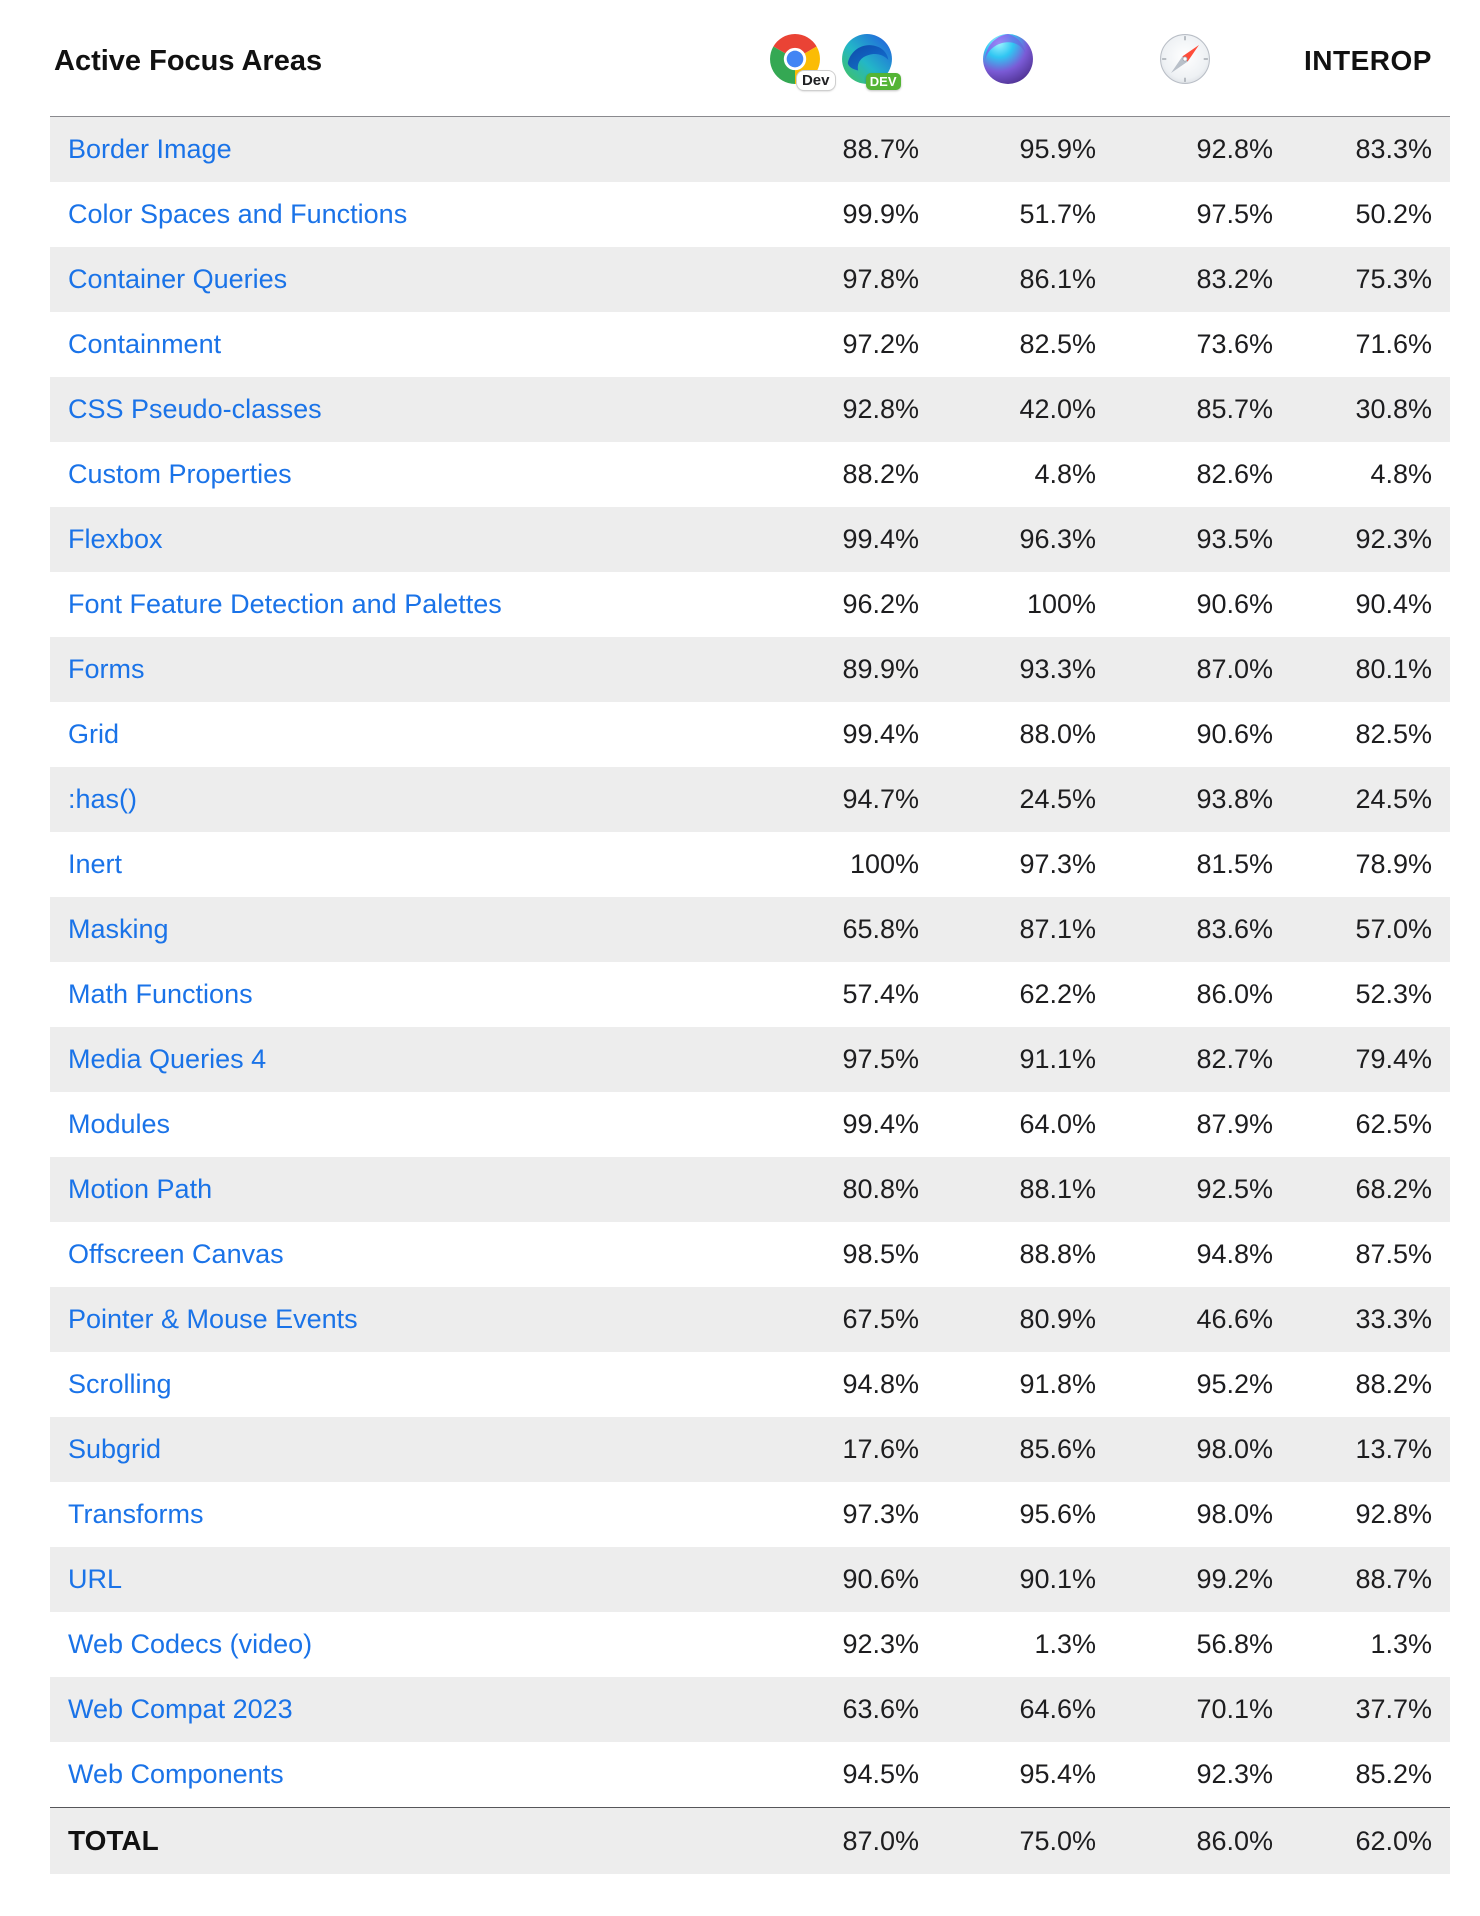  What do you see at coordinates (396, 1449) in the screenshot?
I see `focus-area-cell: Subgrid` at bounding box center [396, 1449].